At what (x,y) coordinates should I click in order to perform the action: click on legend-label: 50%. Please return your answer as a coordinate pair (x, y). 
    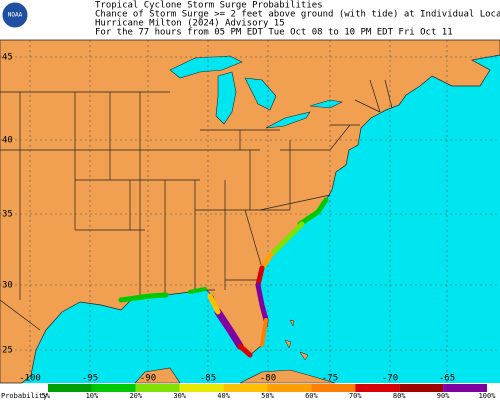
    Looking at the image, I should click on (267, 396).